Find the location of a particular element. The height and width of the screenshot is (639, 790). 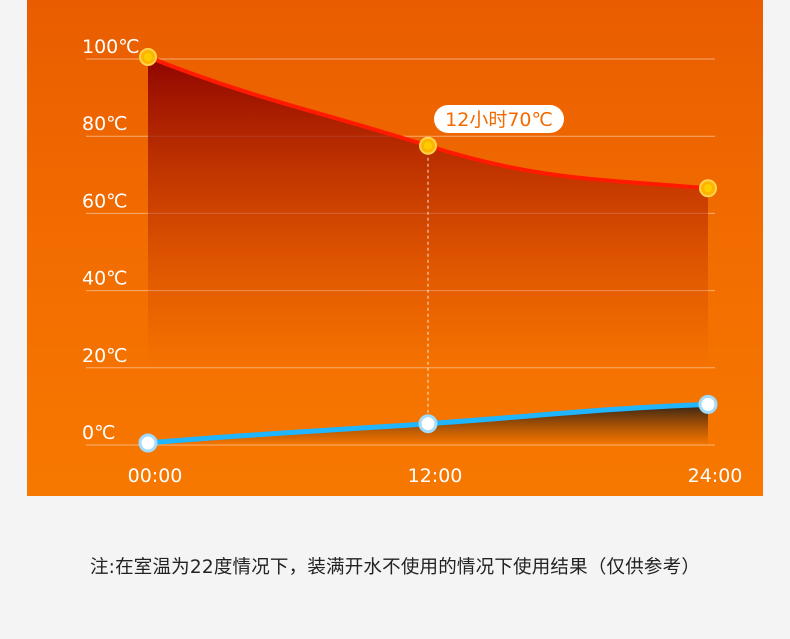

footnote: 注:在室温为22度情况下，装满开水不使用的情况下使用结果（仅供参考） is located at coordinates (395, 567).